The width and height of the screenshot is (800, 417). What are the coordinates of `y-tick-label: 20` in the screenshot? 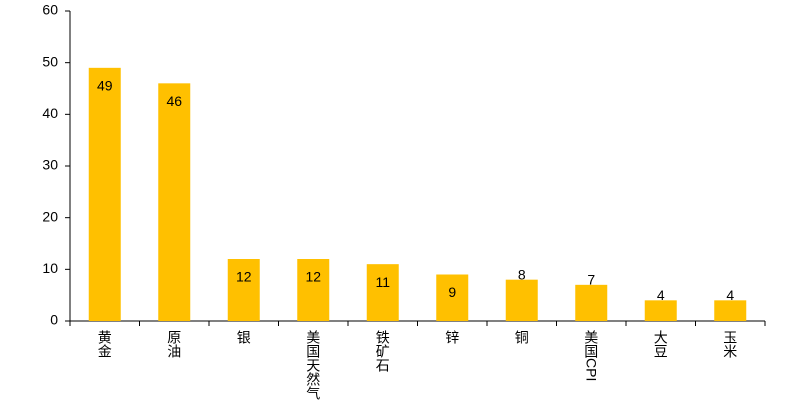 It's located at (50, 216).